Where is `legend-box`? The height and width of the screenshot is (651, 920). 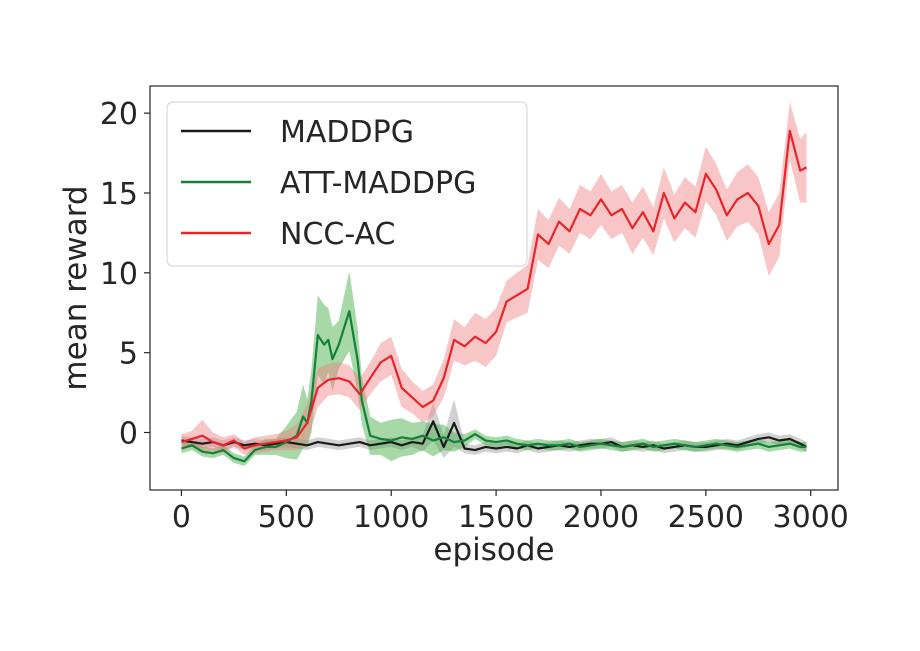
legend-box is located at coordinates (347, 184).